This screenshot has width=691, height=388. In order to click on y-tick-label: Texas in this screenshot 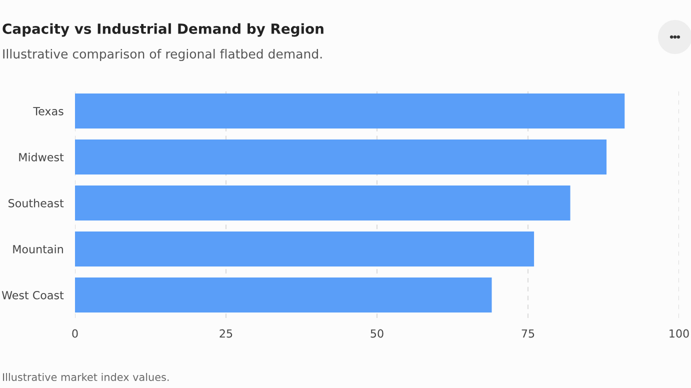, I will do `click(48, 111)`.